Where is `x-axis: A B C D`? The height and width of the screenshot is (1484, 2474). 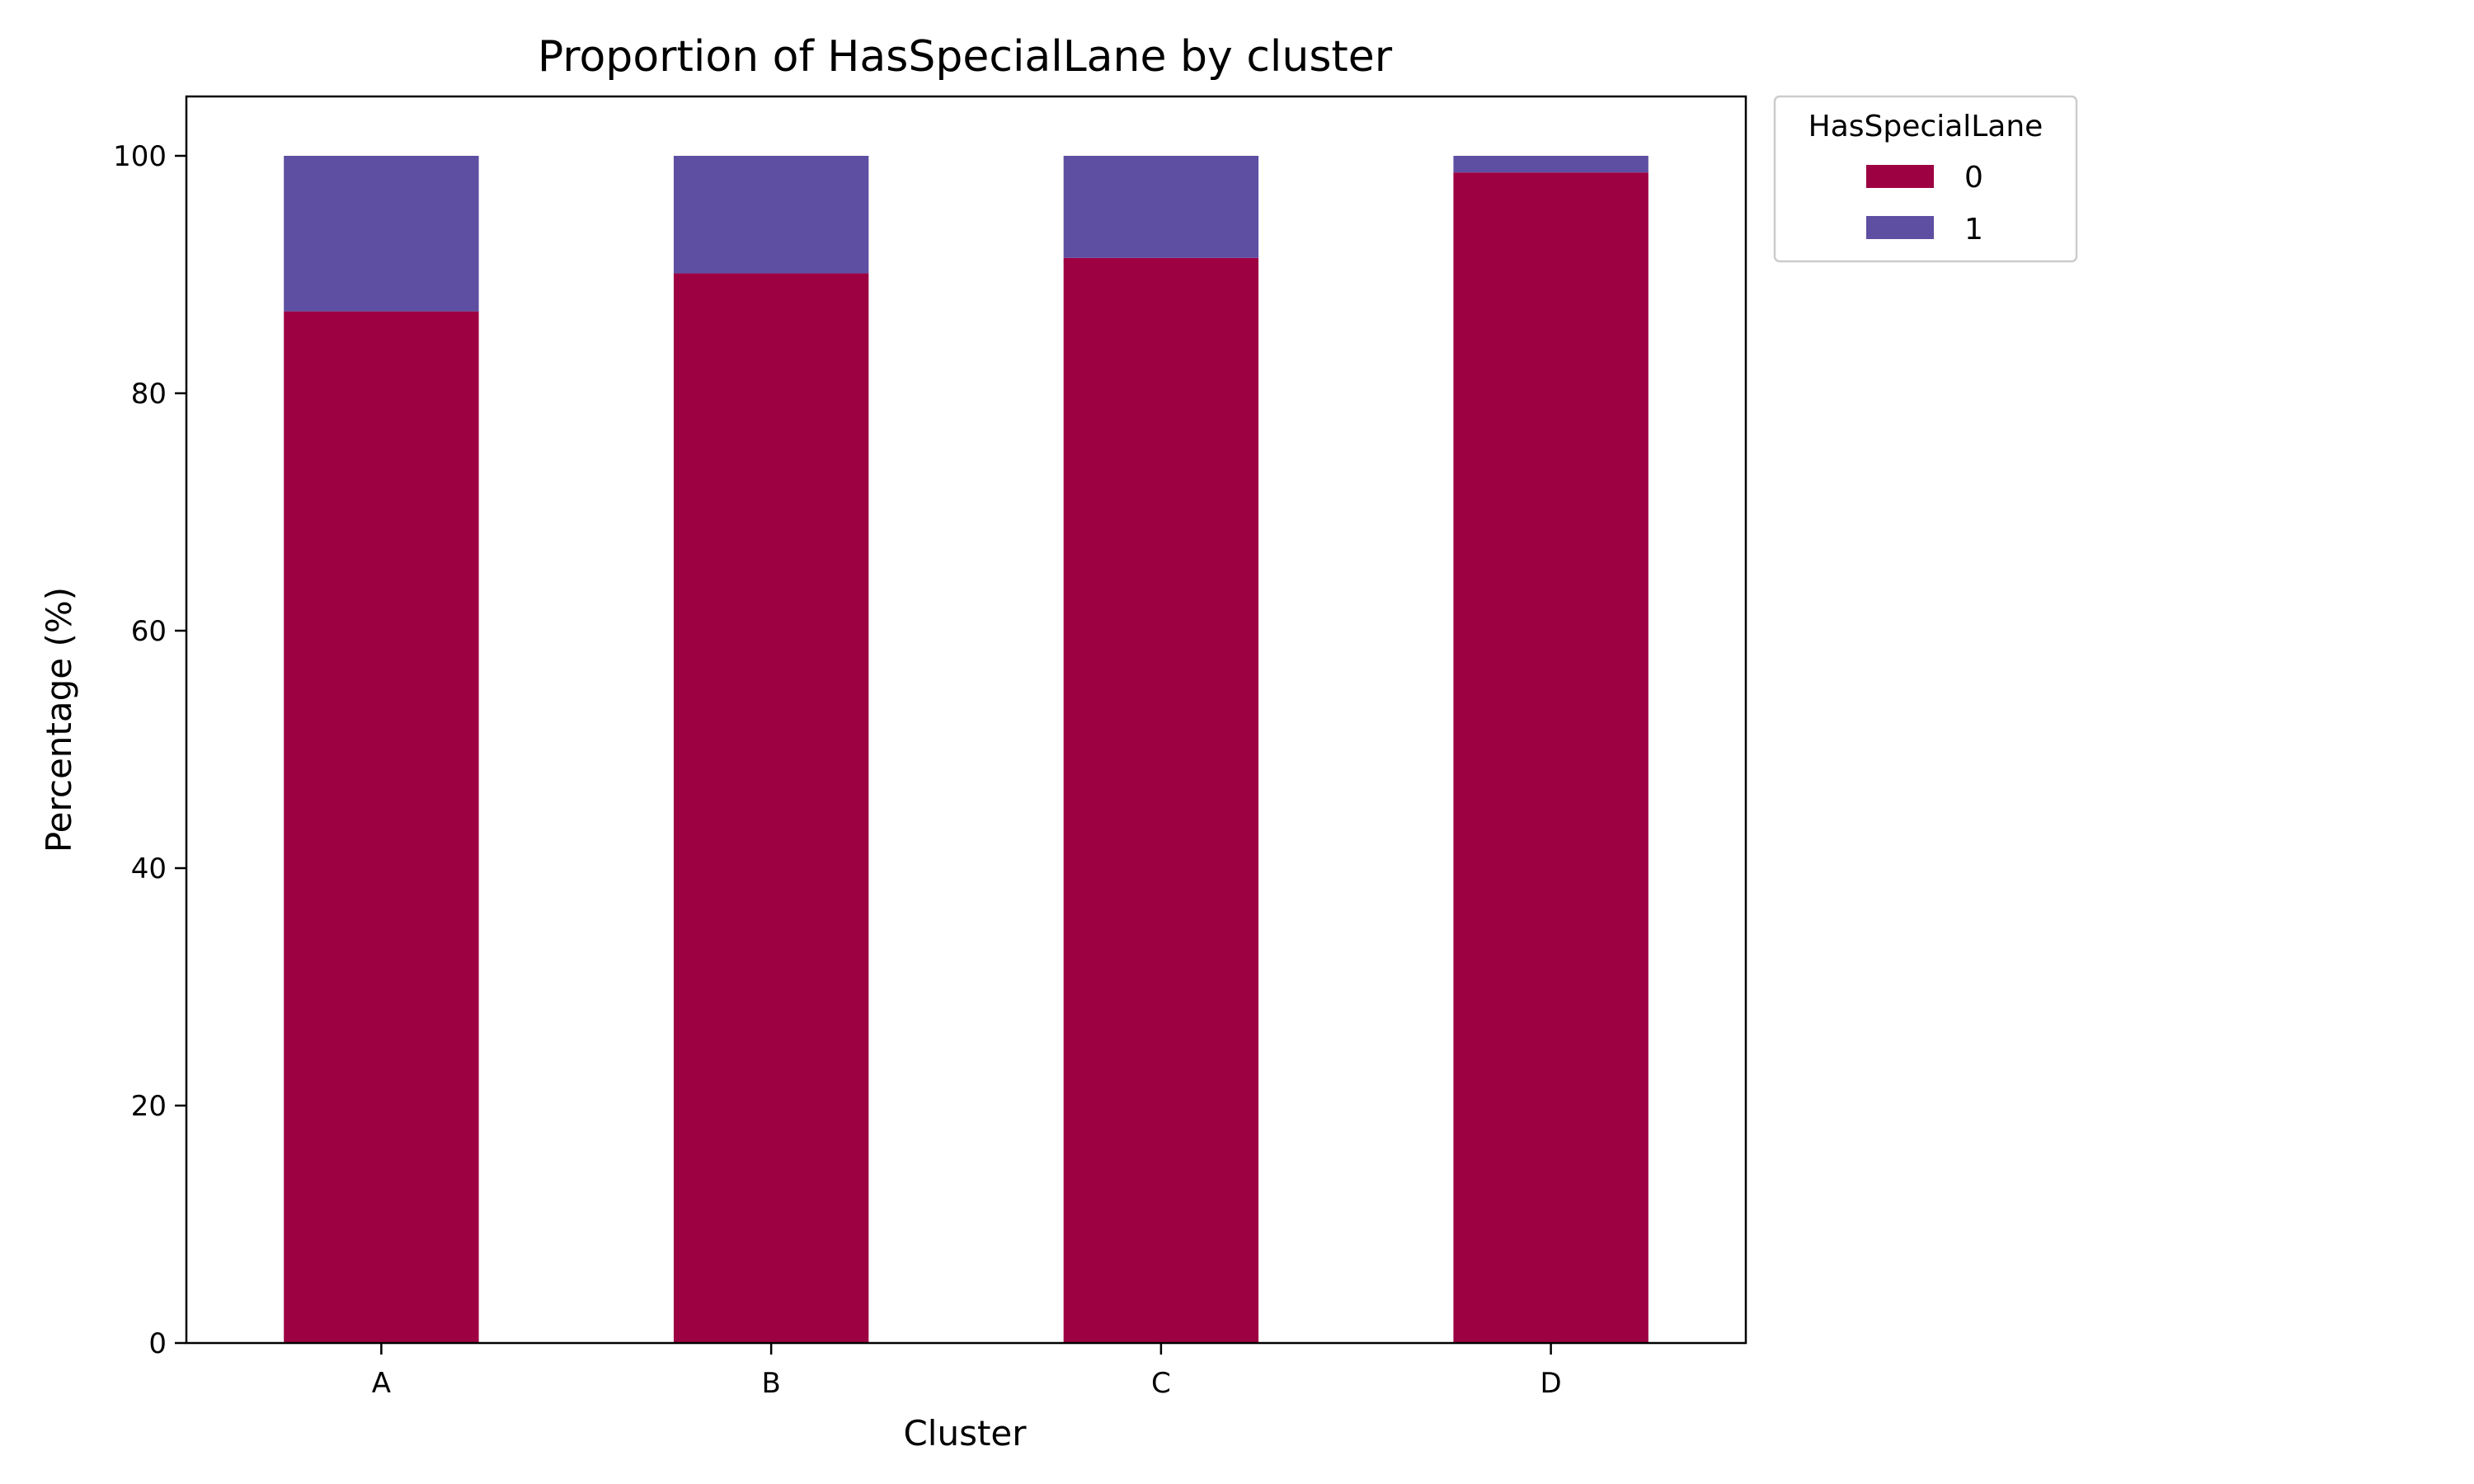 x-axis: A B C D is located at coordinates (967, 1371).